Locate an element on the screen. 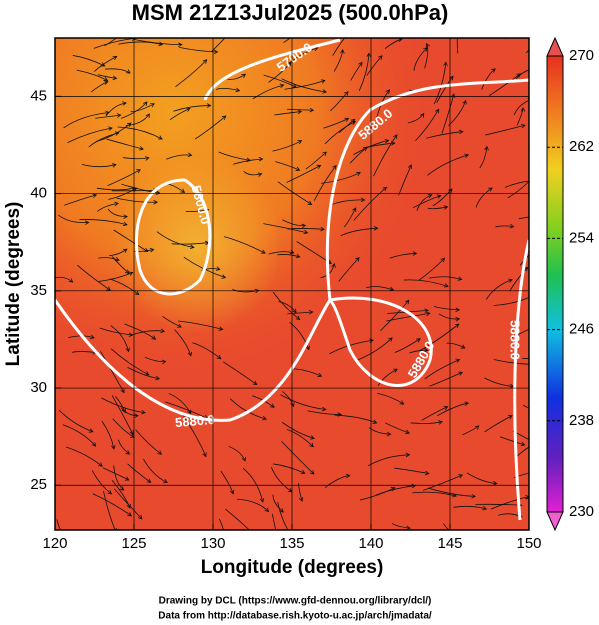 The height and width of the screenshot is (625, 599). contour-label: 5880.0 is located at coordinates (515, 340).